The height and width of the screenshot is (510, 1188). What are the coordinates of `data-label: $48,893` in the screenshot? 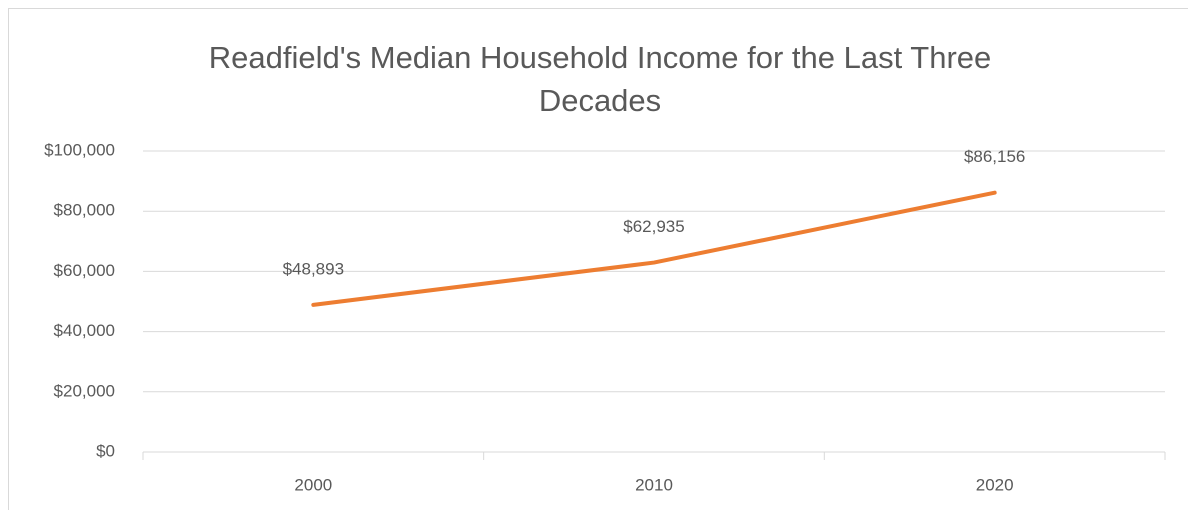 It's located at (313, 268).